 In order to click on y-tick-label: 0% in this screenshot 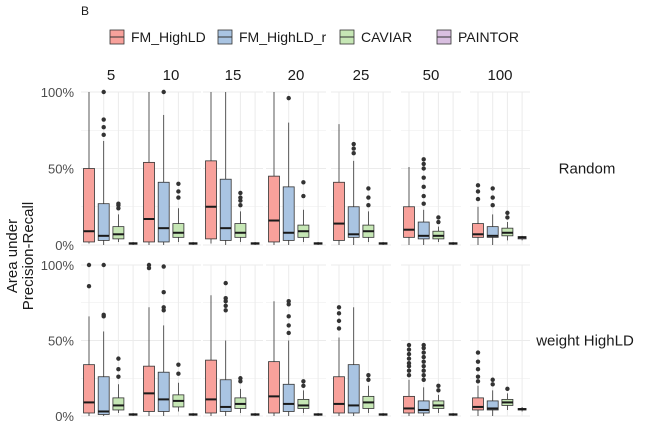, I will do `click(64, 245)`.